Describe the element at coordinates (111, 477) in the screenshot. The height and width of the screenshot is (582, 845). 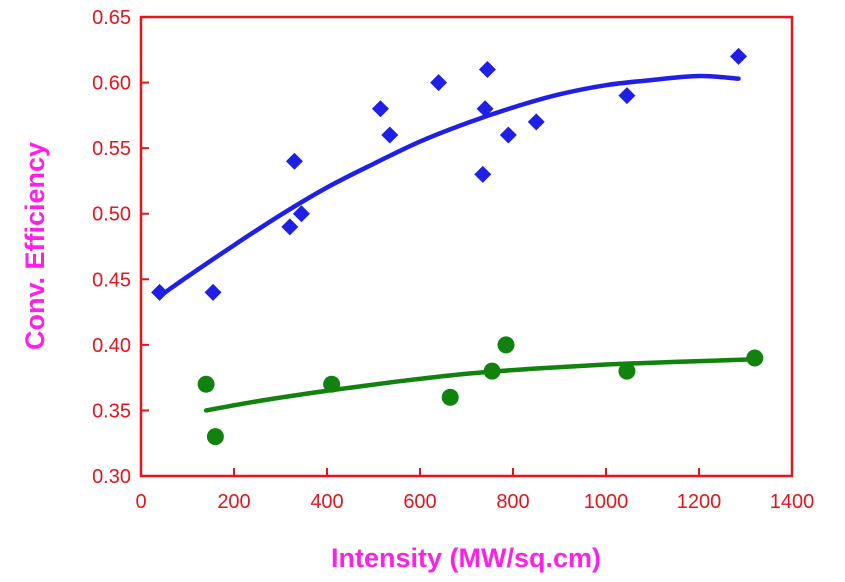
I see `y-tick-label: 0.30` at that location.